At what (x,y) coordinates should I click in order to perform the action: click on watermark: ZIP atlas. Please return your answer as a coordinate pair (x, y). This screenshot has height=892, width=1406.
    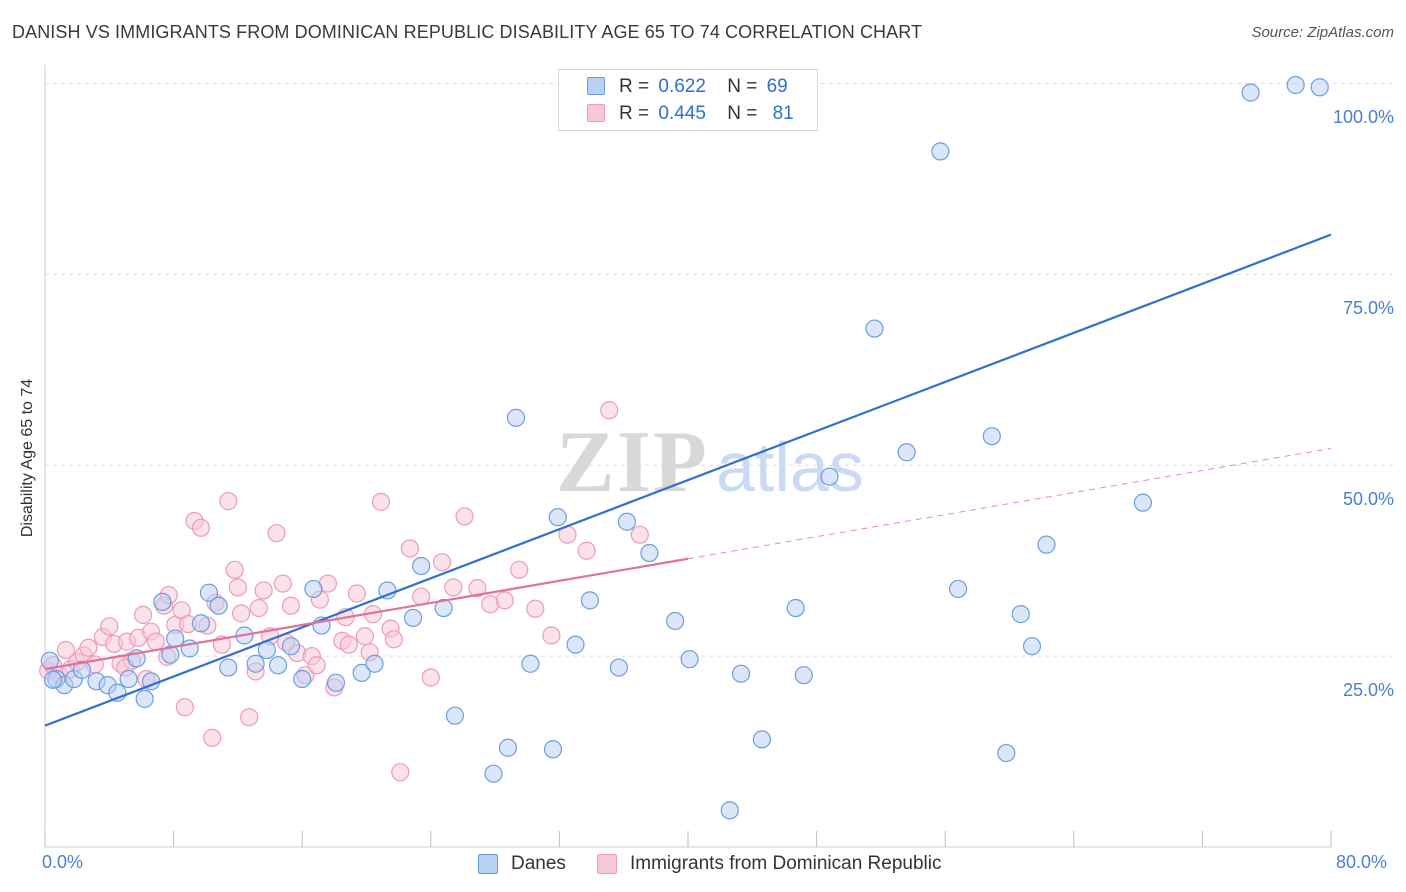
    Looking at the image, I should click on (710, 462).